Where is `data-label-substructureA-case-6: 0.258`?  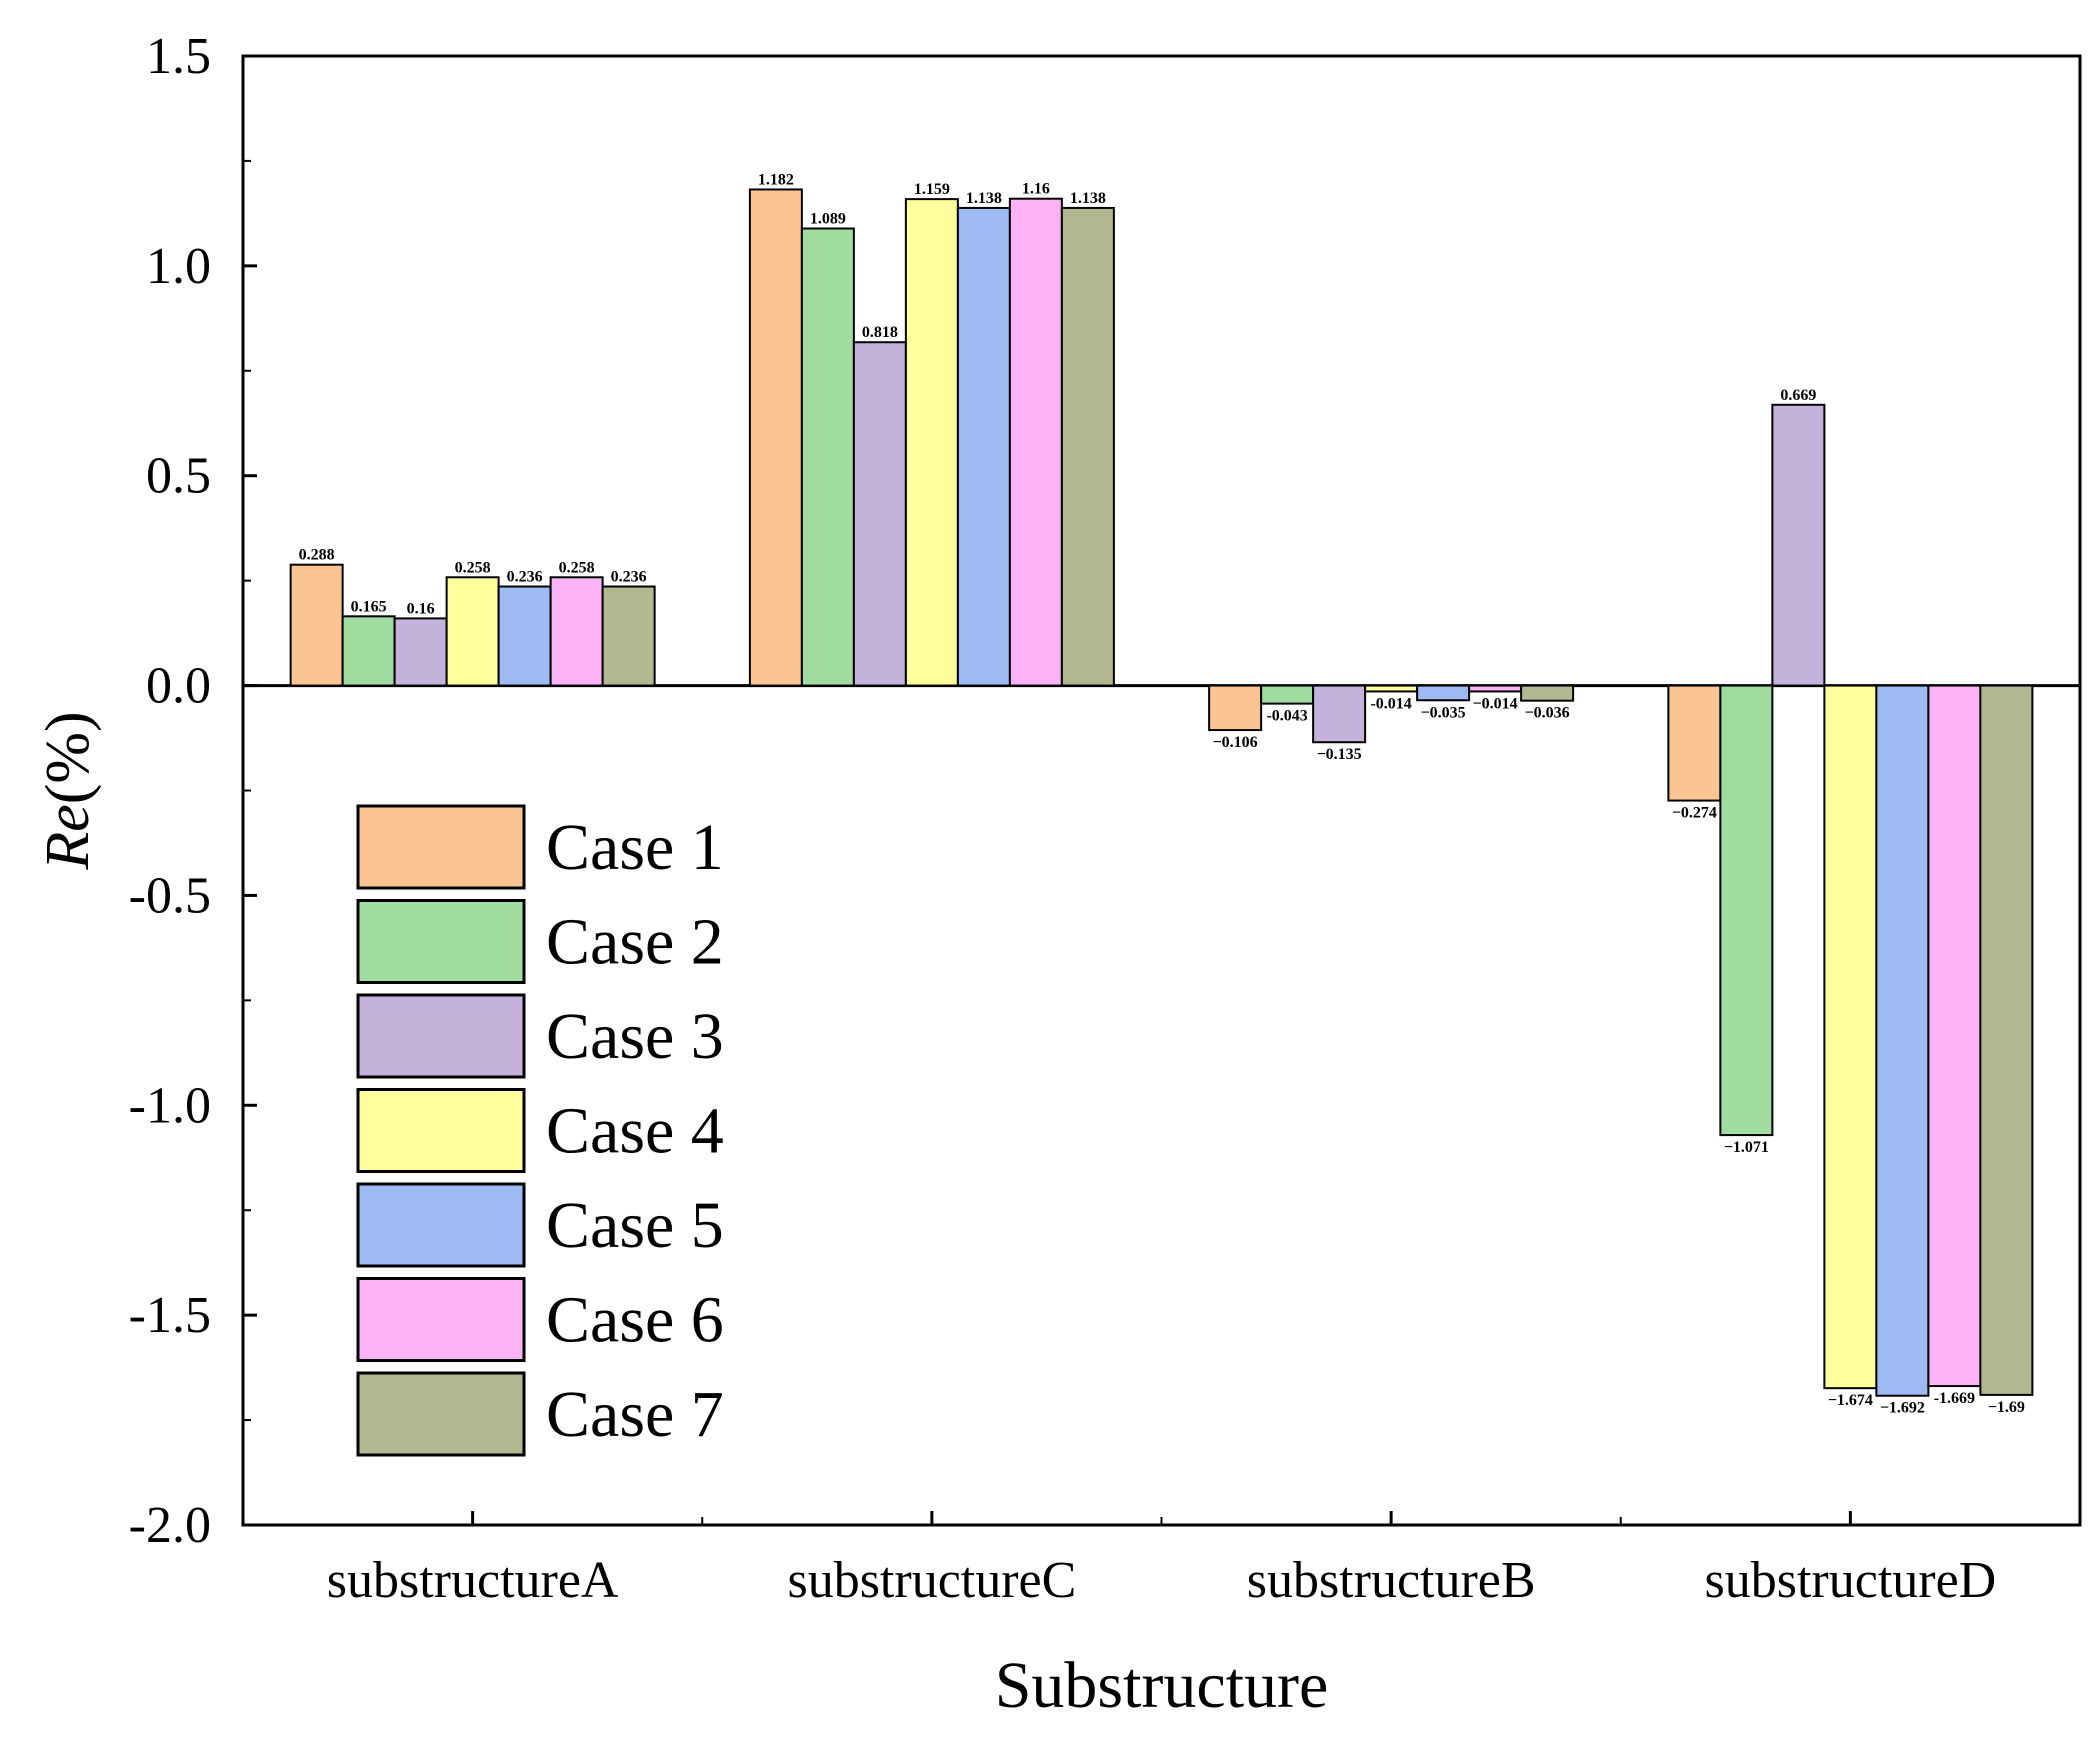
data-label-substructureA-case-6: 0.258 is located at coordinates (577, 567).